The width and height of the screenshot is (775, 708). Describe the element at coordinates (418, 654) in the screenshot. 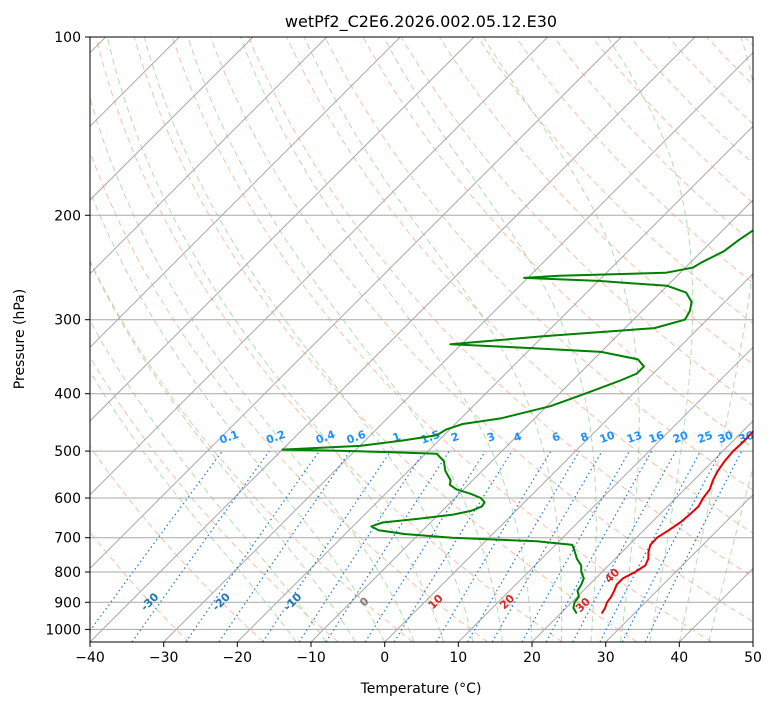

I see `x-axis: −40 −30 −20 −10 0 10 20 30 40 50` at that location.